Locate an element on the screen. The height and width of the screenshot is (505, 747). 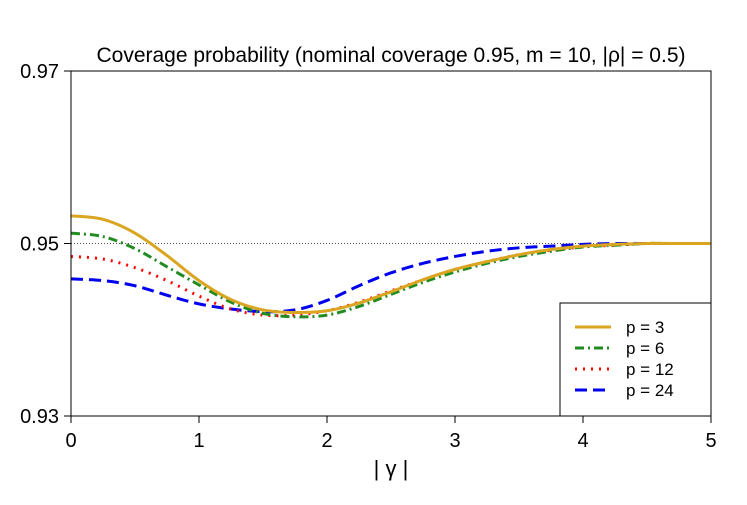
y-tick-label-1: 0.95 is located at coordinates (39, 245).